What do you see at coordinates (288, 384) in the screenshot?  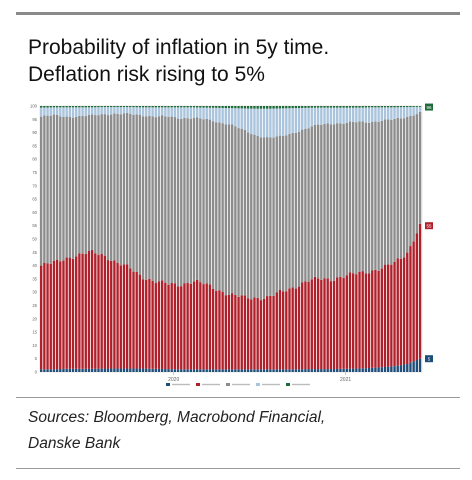 I see `legend-swatch` at bounding box center [288, 384].